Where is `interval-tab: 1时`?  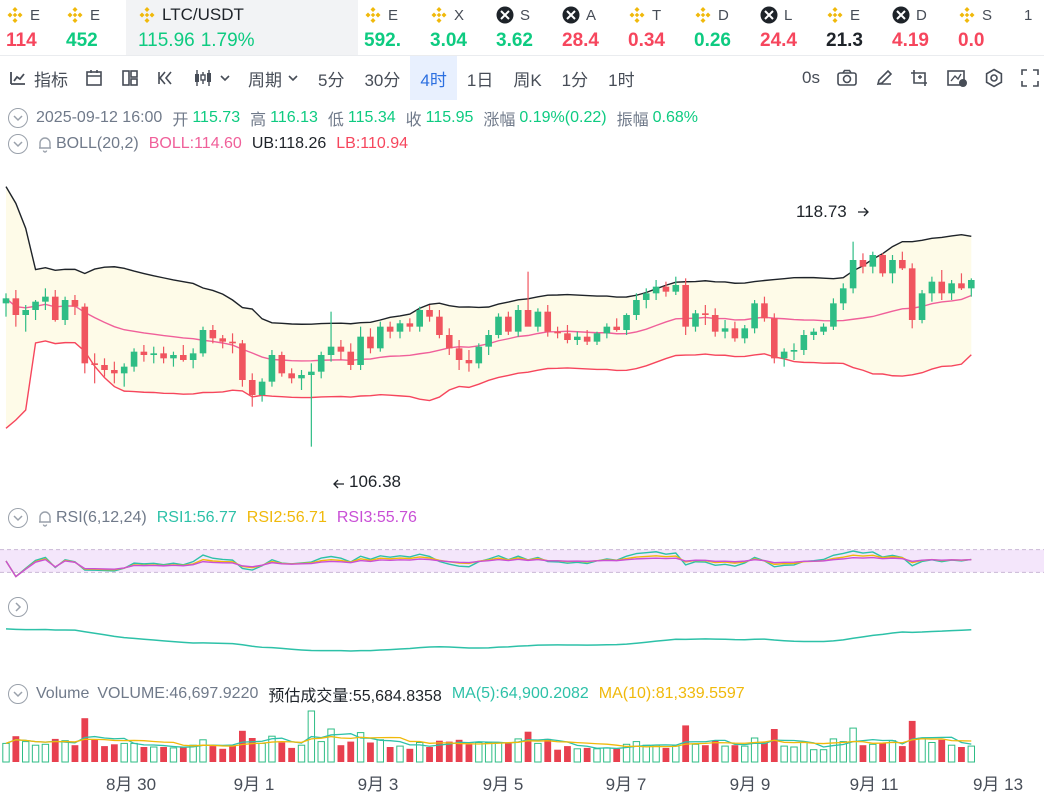 interval-tab: 1时 is located at coordinates (621, 80).